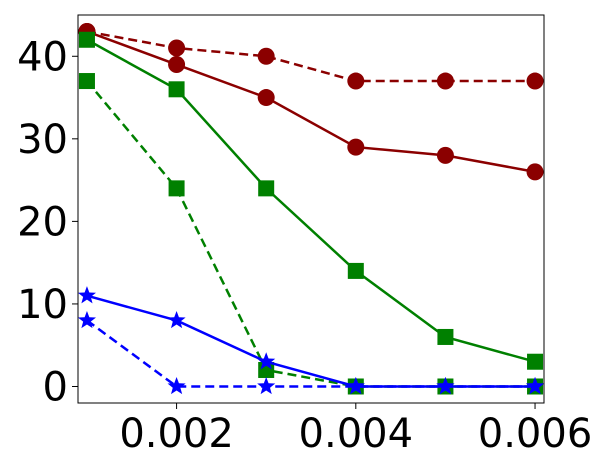 This screenshot has height=470, width=600. What do you see at coordinates (356, 434) in the screenshot?
I see `x-tick-label: 0.004` at bounding box center [356, 434].